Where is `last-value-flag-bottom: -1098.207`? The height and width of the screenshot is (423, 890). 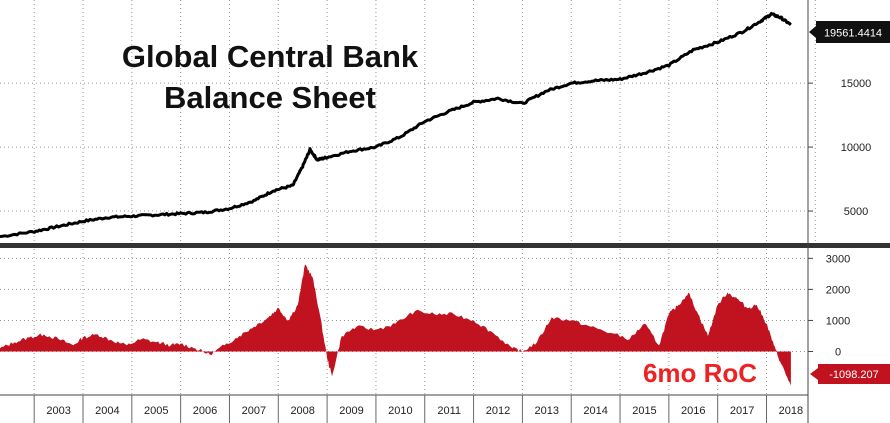 last-value-flag-bottom: -1098.207 is located at coordinates (850, 374).